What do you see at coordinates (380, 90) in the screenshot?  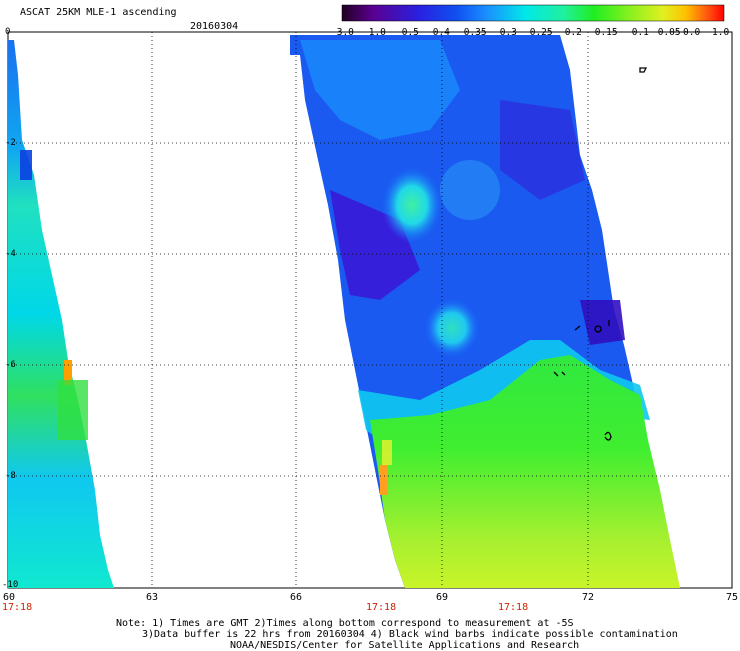 I see `top-light-region` at bounding box center [380, 90].